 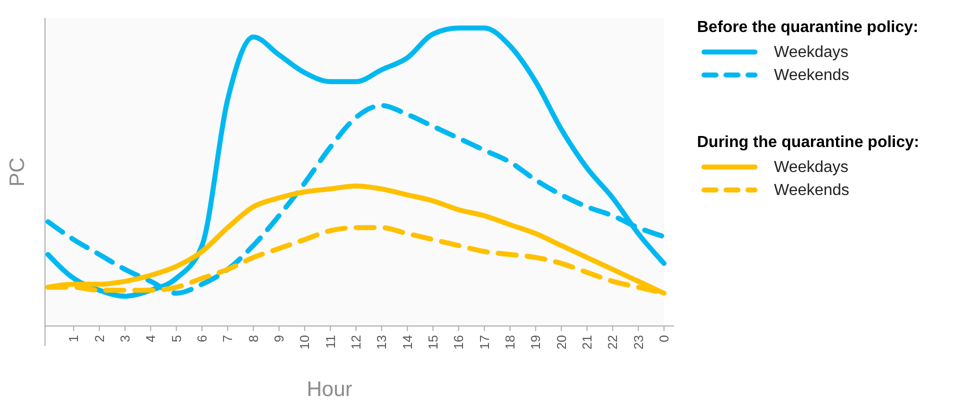 What do you see at coordinates (279, 338) in the screenshot?
I see `x-tick-label: 9` at bounding box center [279, 338].